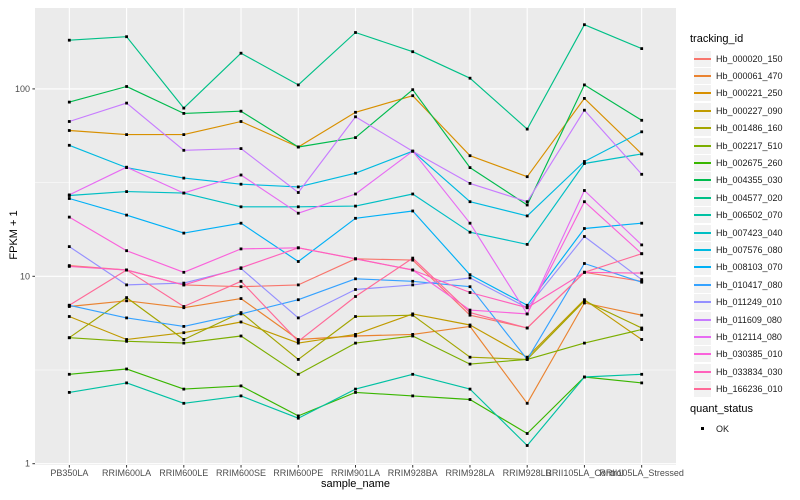 This screenshot has width=800, height=500. I want to click on y-tick-label: 1, so click(27, 464).